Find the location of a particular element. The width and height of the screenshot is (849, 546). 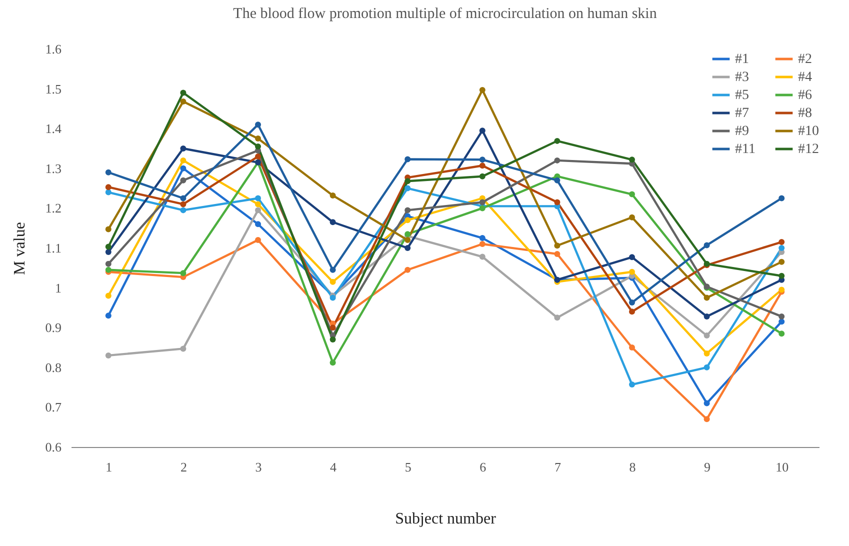

x-tick-label: 1 is located at coordinates (109, 467).